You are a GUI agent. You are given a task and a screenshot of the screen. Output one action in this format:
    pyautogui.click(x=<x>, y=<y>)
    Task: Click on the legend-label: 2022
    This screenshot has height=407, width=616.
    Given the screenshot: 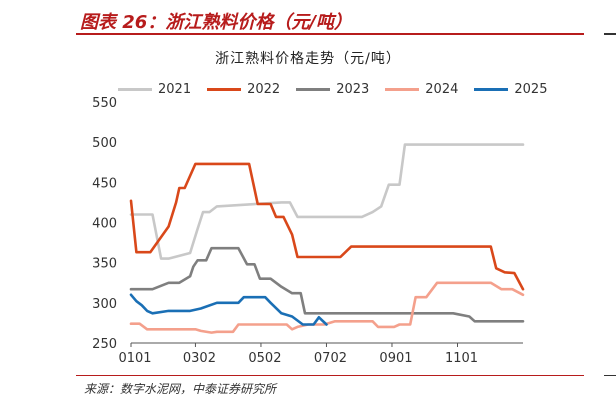 What is the action you would take?
    pyautogui.click(x=264, y=89)
    